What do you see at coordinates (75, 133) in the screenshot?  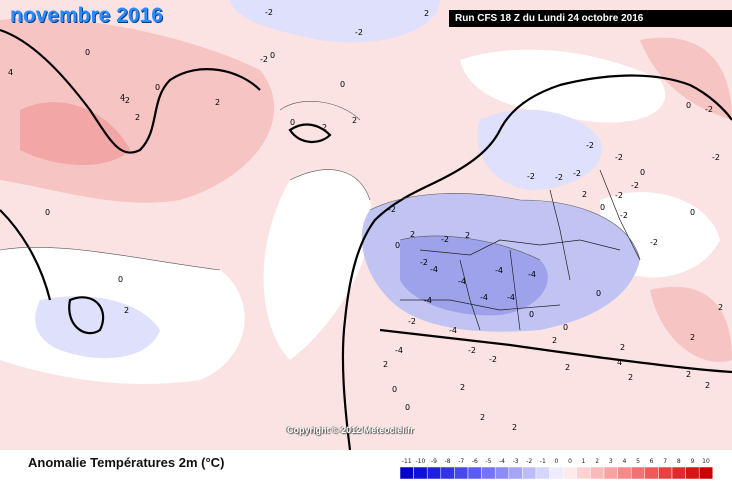 I see `warm-anomaly-core` at bounding box center [75, 133].